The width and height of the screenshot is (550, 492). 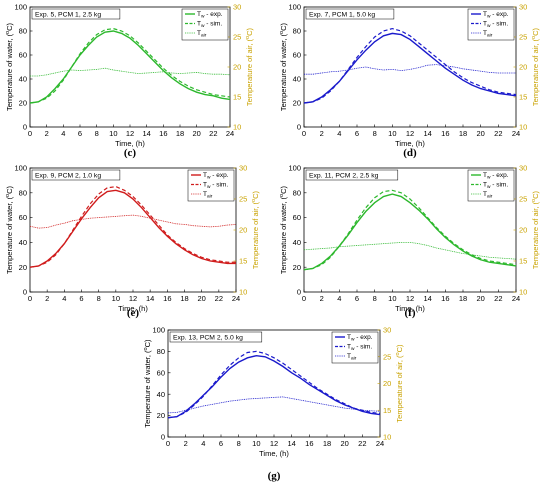 I want to click on chart-title: Exp. 7, PCM 1, 5.0 kg, so click(x=342, y=15).